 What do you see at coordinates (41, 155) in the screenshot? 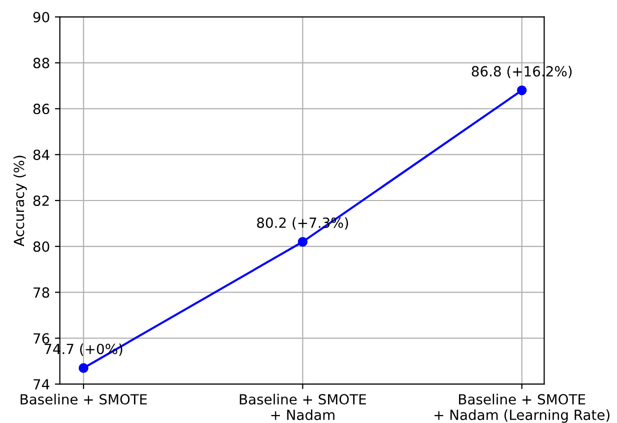
I see `y-tick-label: 84` at bounding box center [41, 155].